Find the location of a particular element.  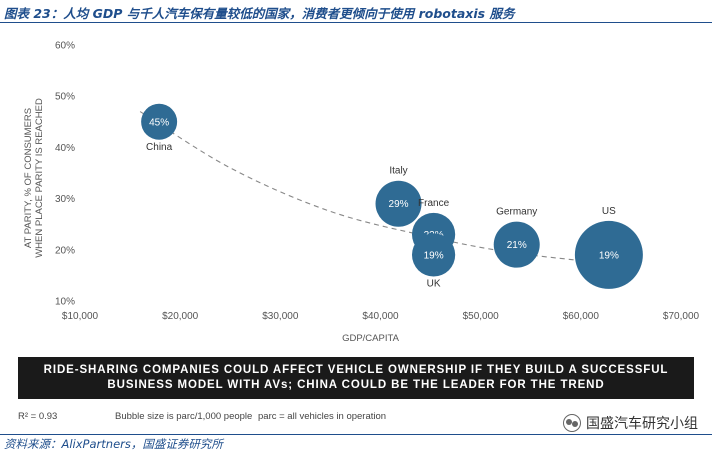

watermark-text: 国盛汽车研究小组 is located at coordinates (642, 424).